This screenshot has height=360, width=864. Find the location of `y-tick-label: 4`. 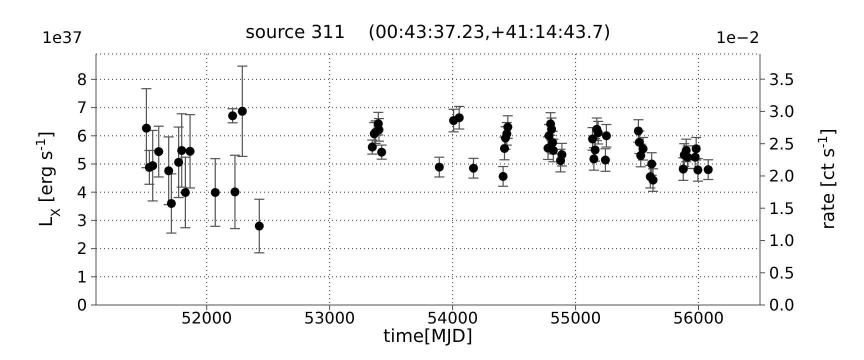

y-tick-label: 4 is located at coordinates (81, 192).